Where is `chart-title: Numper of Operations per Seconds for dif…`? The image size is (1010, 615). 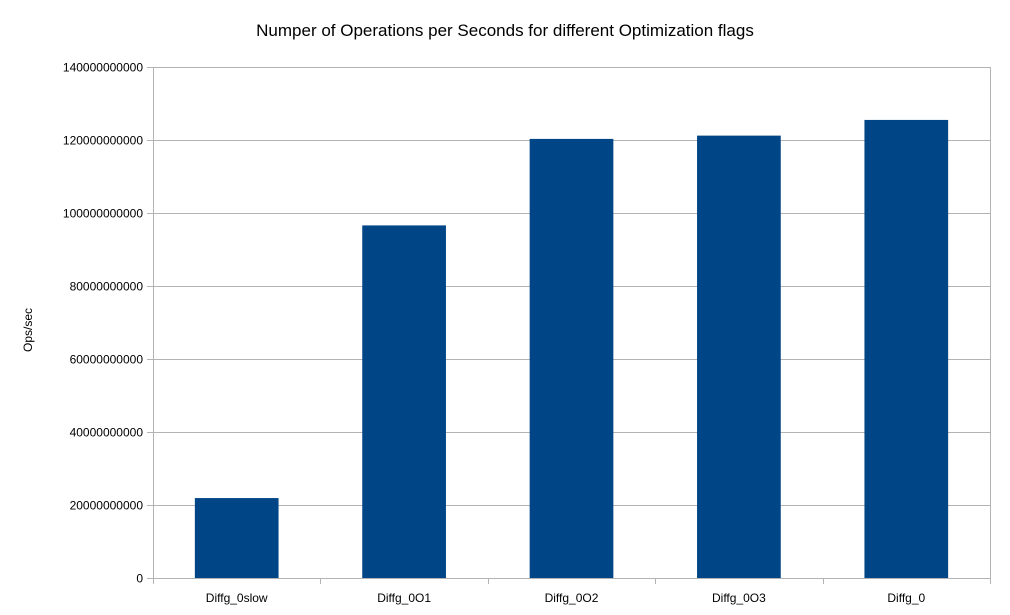 chart-title: Numper of Operations per Seconds for dif… is located at coordinates (505, 30).